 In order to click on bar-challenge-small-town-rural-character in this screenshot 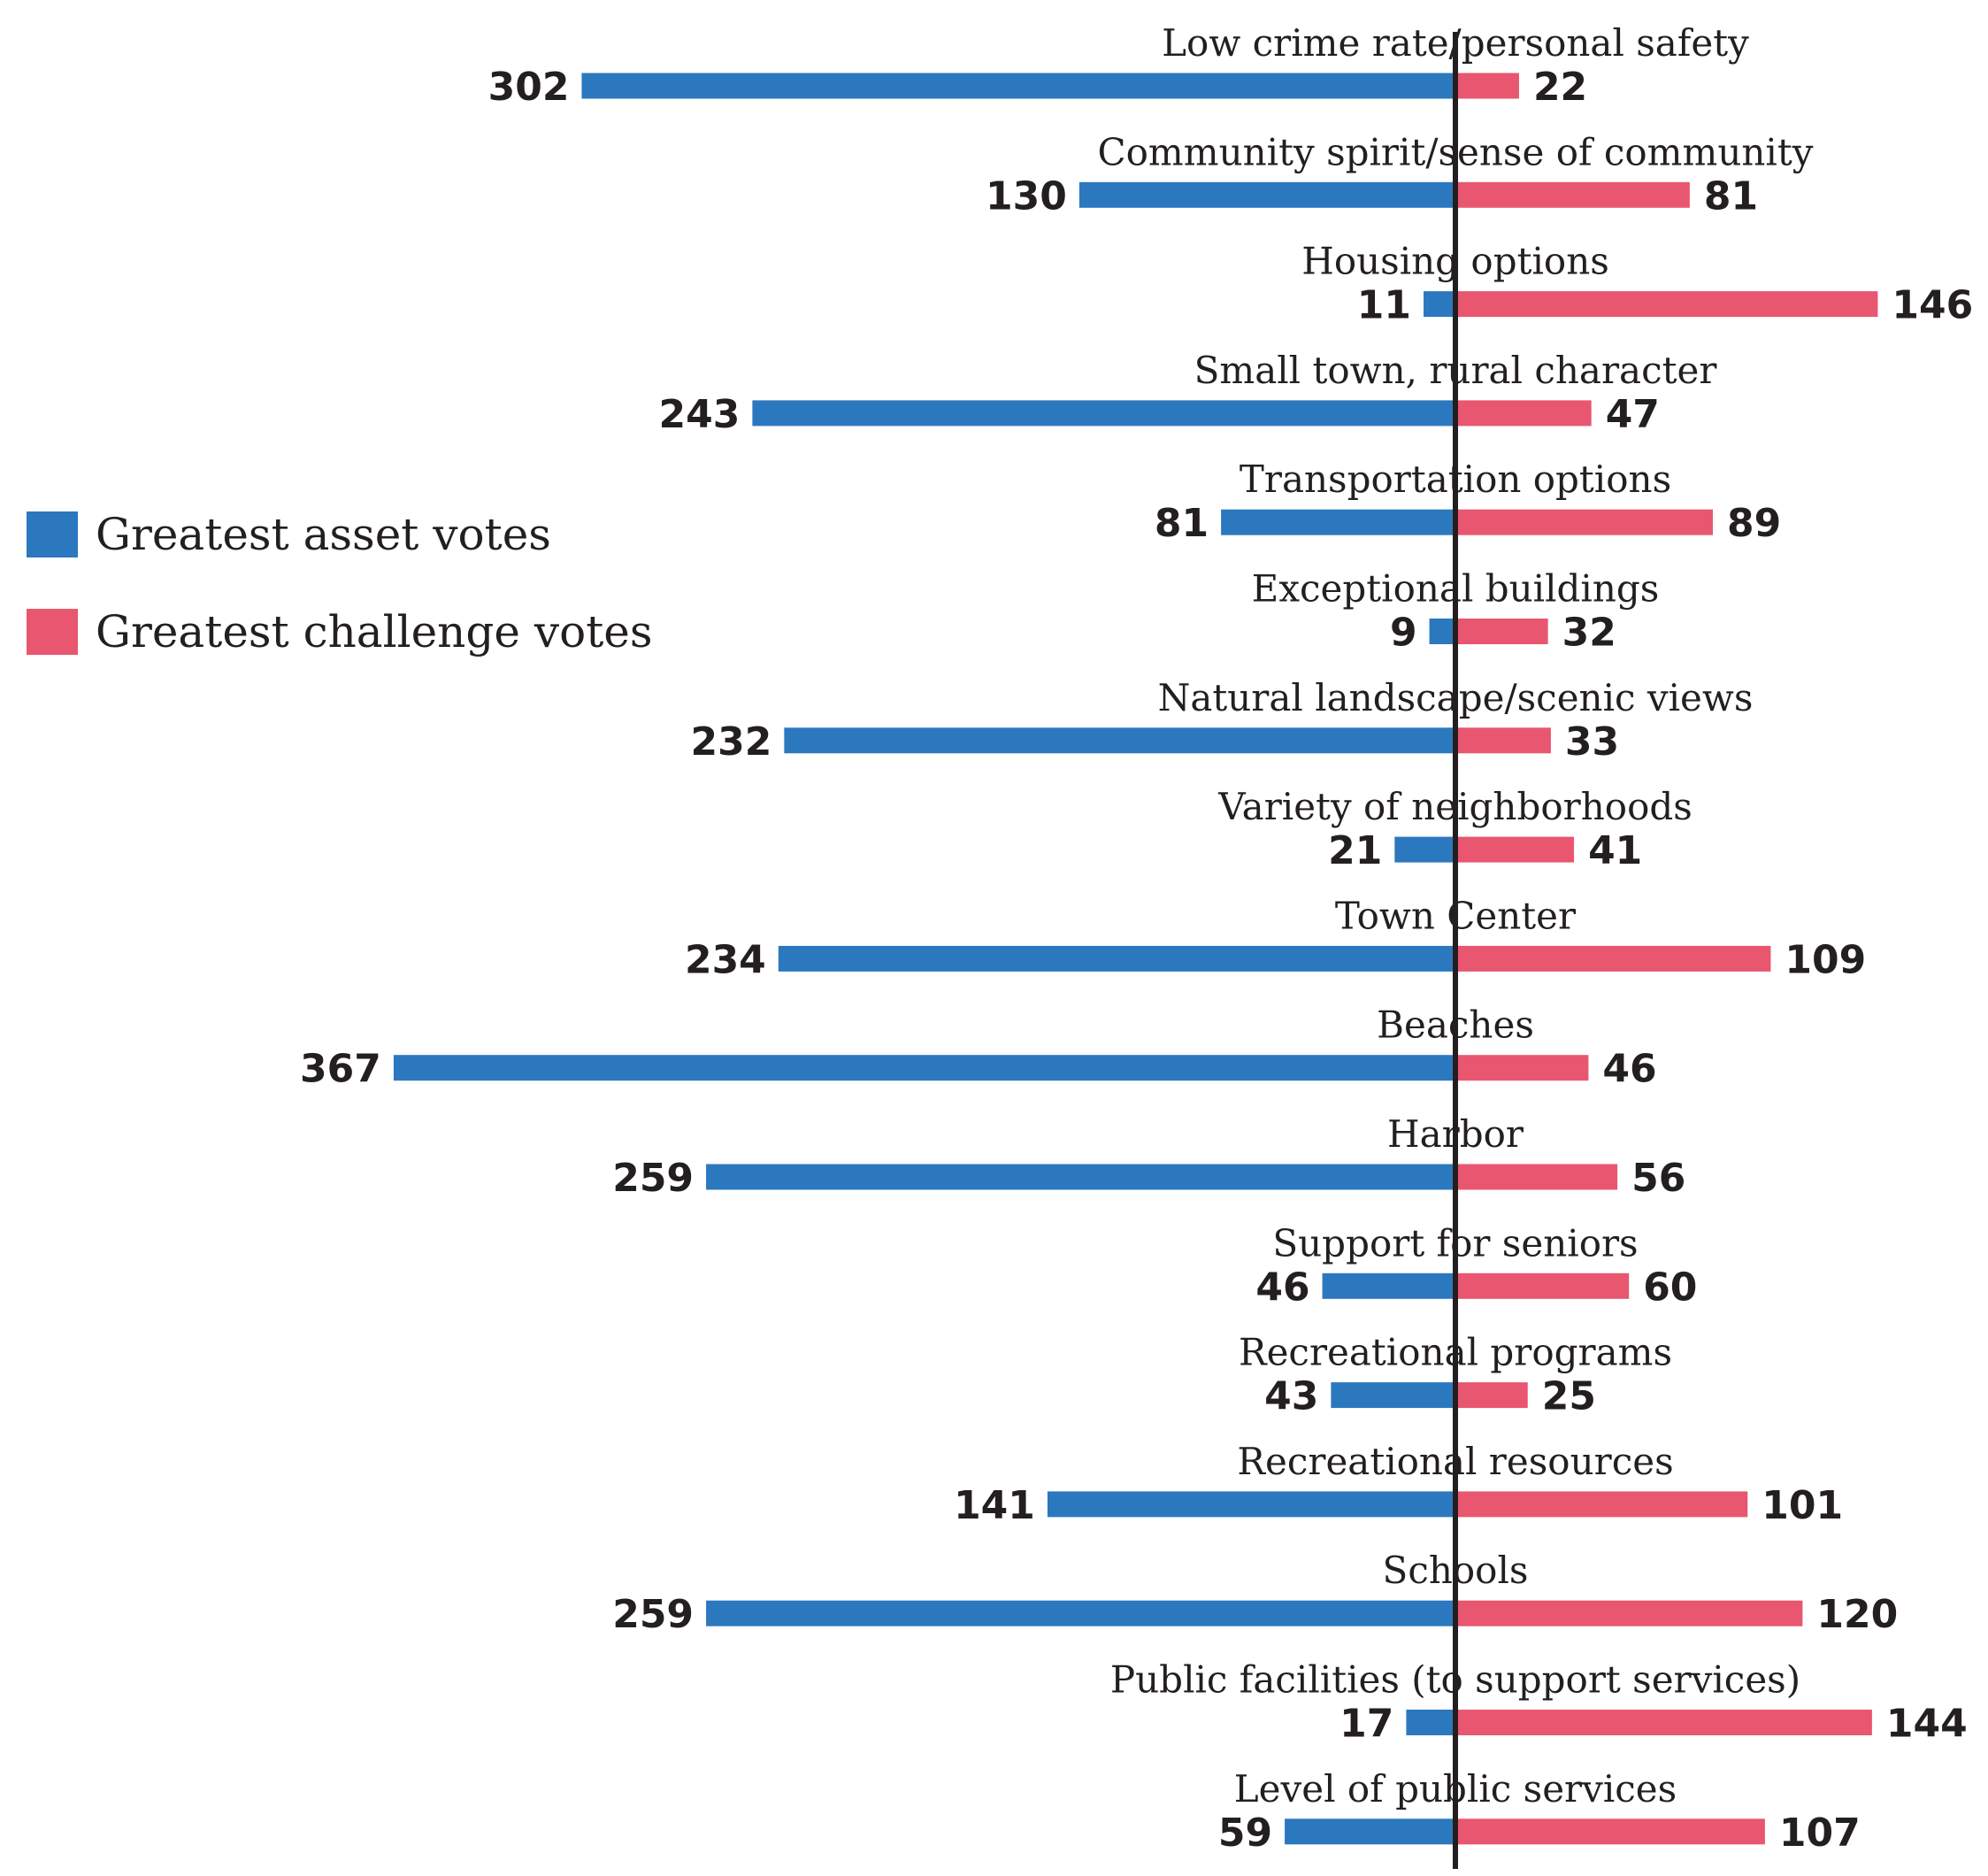, I will do `click(1523, 414)`.